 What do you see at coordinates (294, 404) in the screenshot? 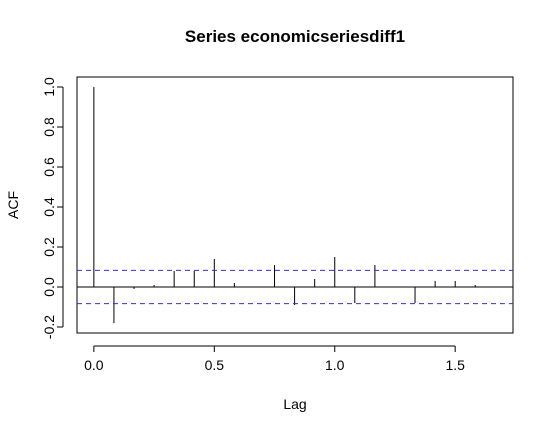
I see `x-axis-label: Lag` at bounding box center [294, 404].